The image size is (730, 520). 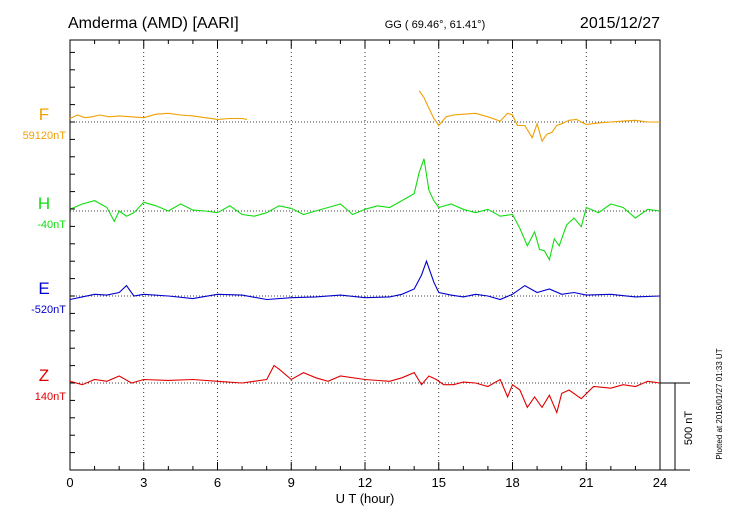 I want to click on series-baseline-label: 59120nT, so click(x=45, y=136).